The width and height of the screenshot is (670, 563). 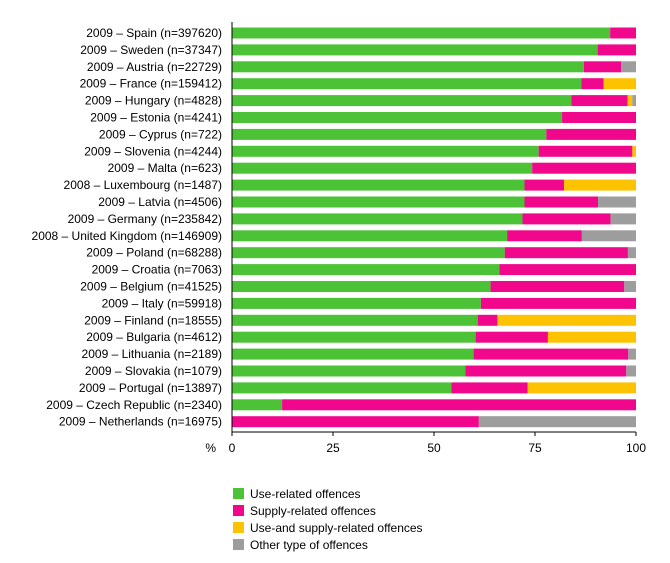 What do you see at coordinates (535, 448) in the screenshot?
I see `x-tick-label: 75` at bounding box center [535, 448].